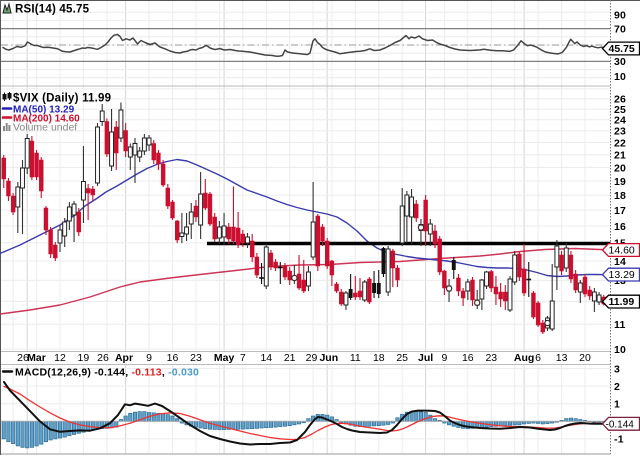 Image resolution: width=640 pixels, height=460 pixels. Describe the element at coordinates (524, 358) in the screenshot. I see `svg-text: Aug` at that location.